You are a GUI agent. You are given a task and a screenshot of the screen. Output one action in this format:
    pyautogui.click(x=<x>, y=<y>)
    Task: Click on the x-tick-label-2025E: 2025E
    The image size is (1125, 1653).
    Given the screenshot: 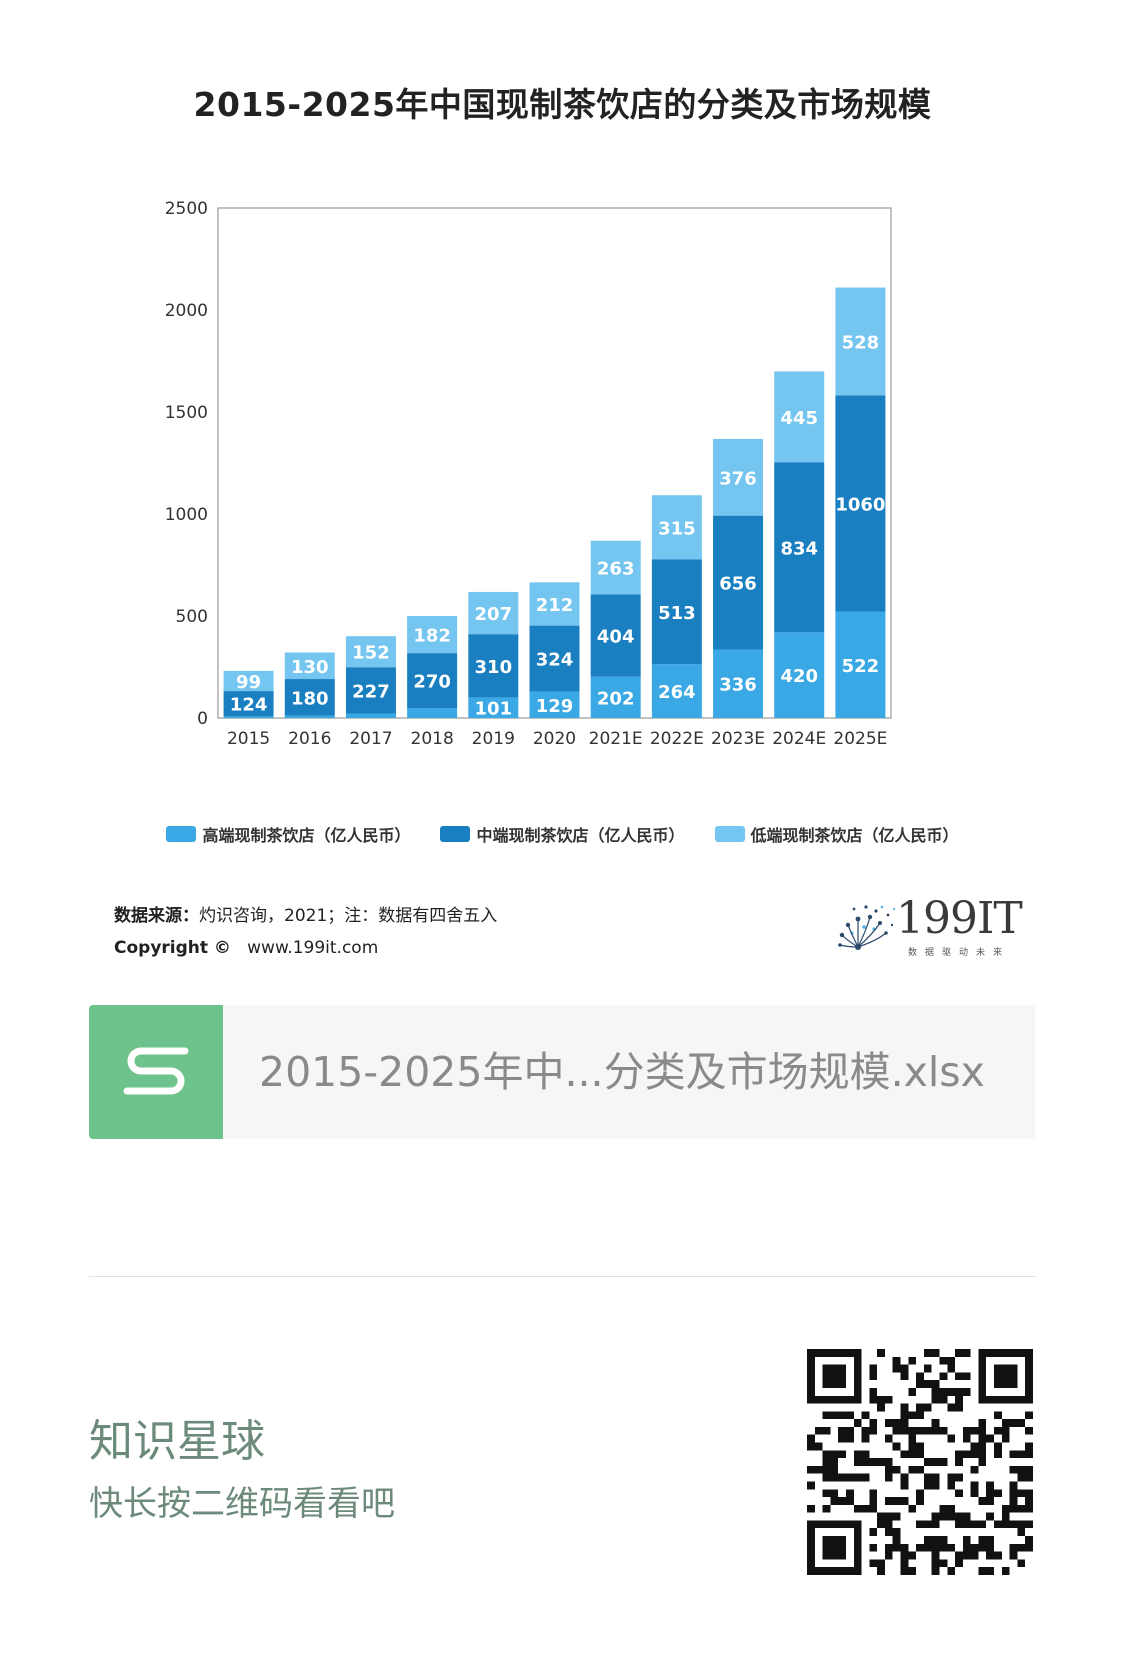 What is the action you would take?
    pyautogui.click(x=860, y=739)
    